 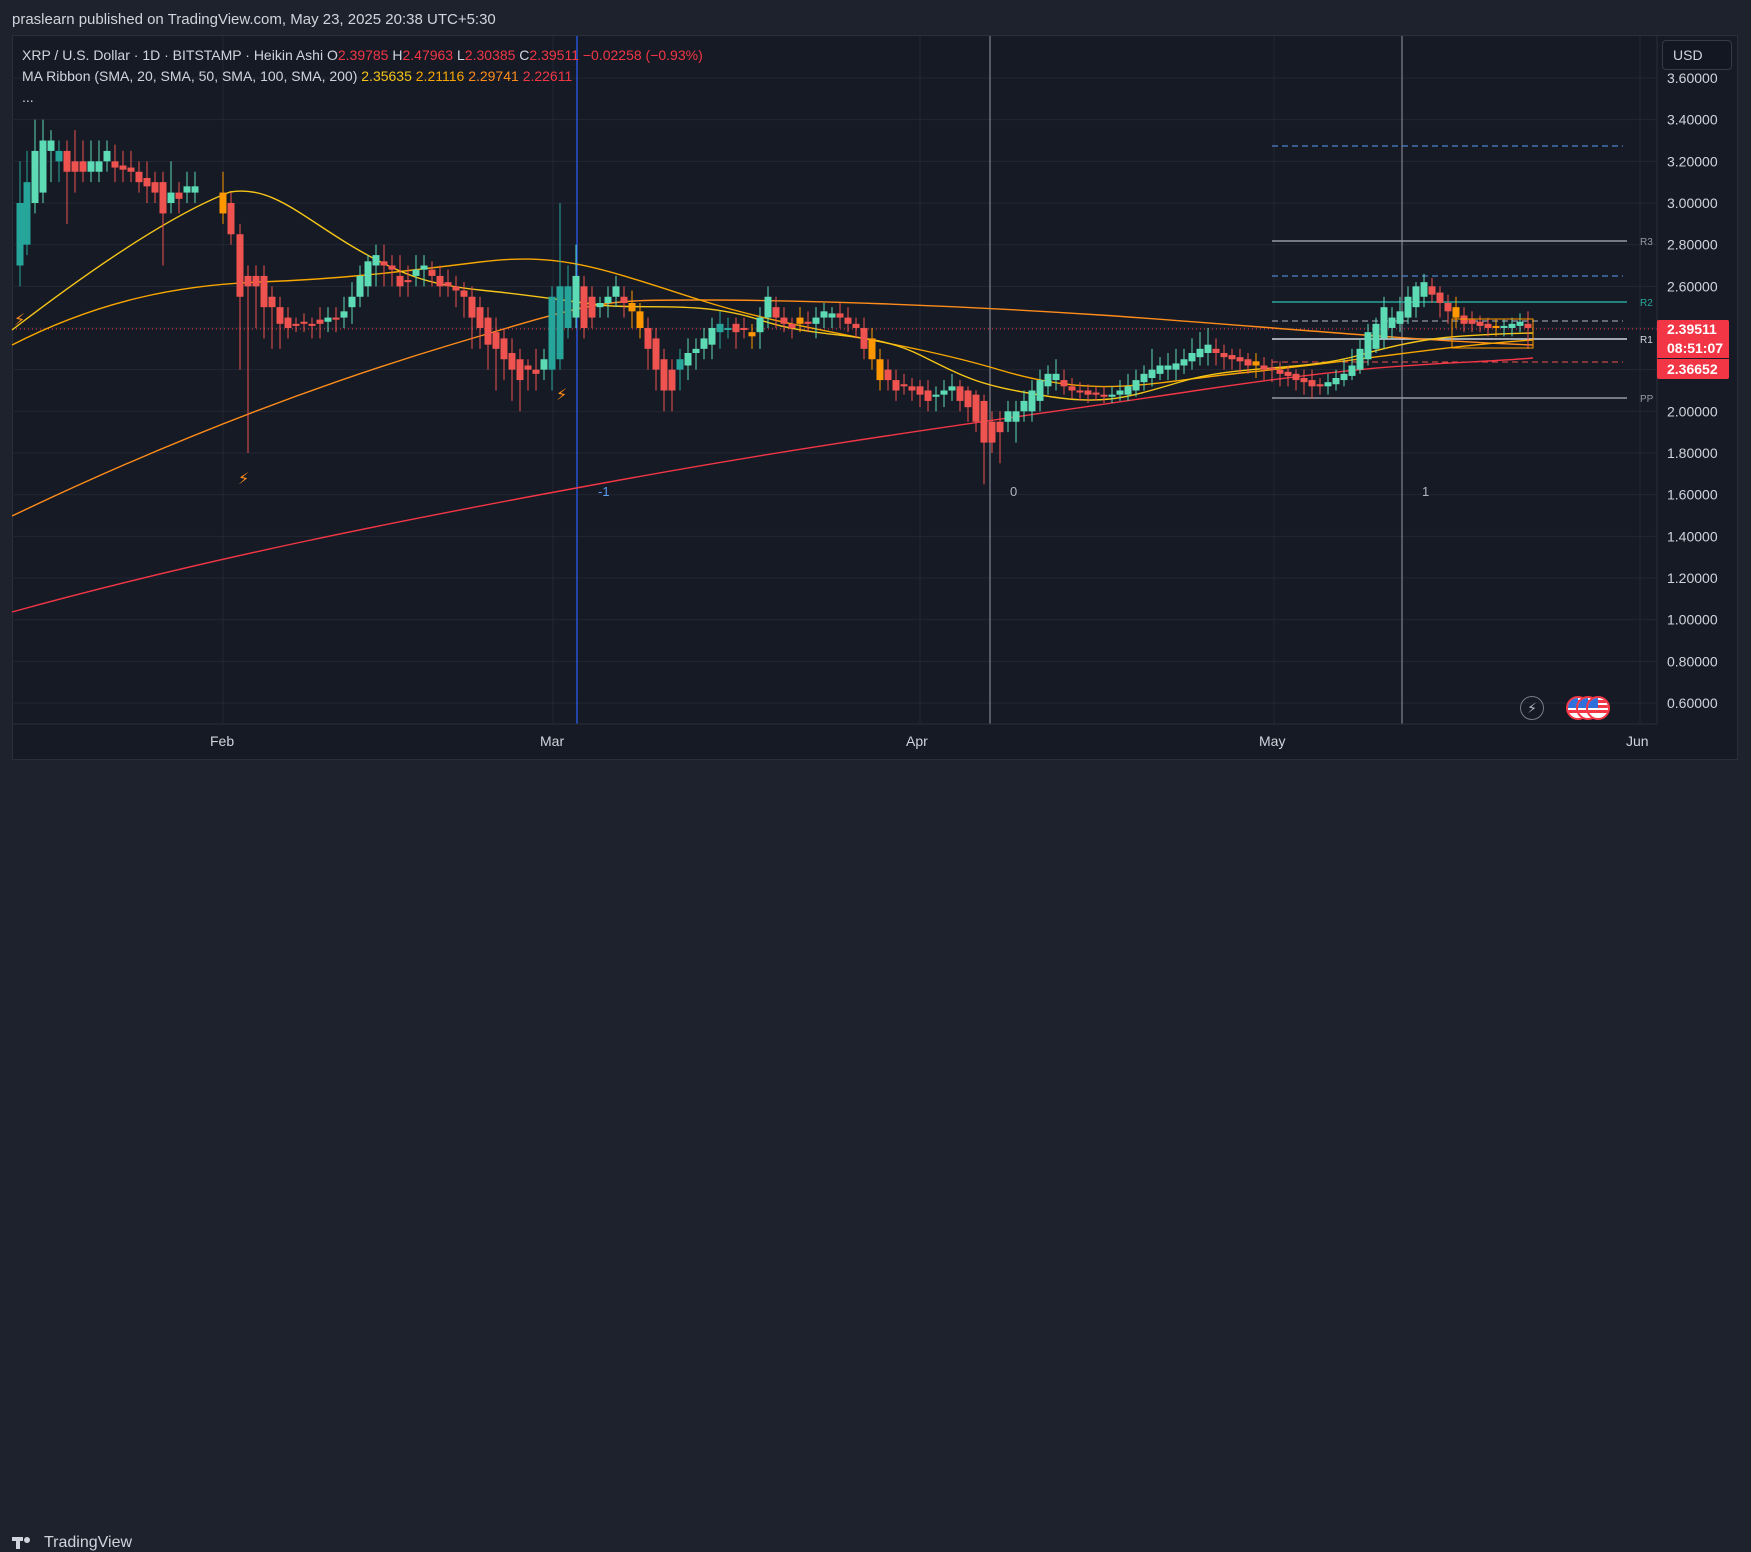 What do you see at coordinates (1692, 578) in the screenshot?
I see `price-tick: 1.20000` at bounding box center [1692, 578].